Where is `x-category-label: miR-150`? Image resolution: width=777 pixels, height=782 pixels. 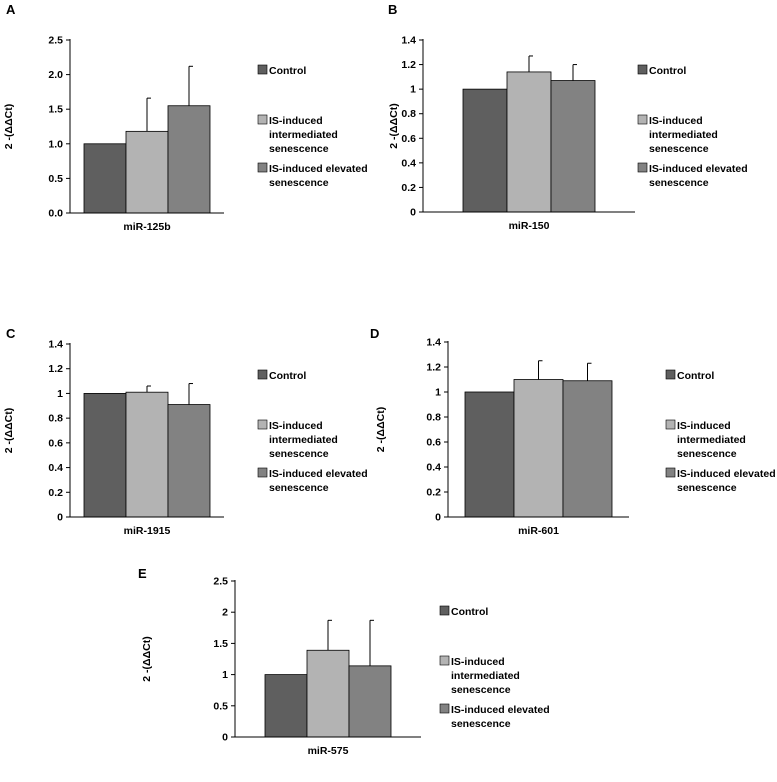 x-category-label: miR-150 is located at coordinates (529, 226).